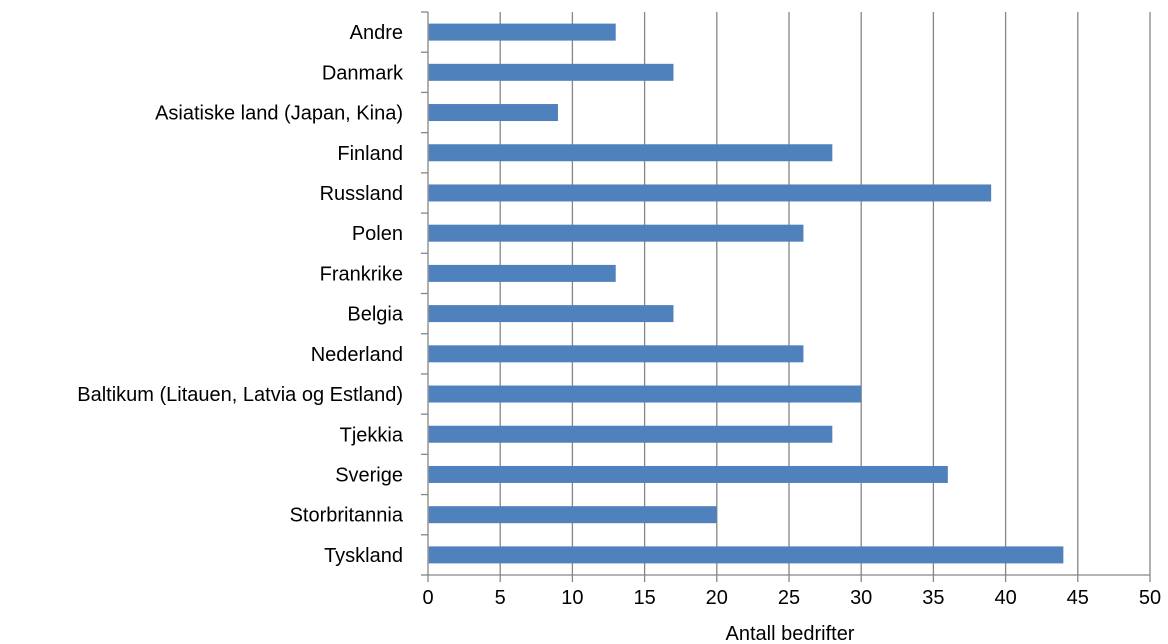 The image size is (1168, 644). Describe the element at coordinates (427, 598) in the screenshot. I see `x-tick-label: 0` at that location.